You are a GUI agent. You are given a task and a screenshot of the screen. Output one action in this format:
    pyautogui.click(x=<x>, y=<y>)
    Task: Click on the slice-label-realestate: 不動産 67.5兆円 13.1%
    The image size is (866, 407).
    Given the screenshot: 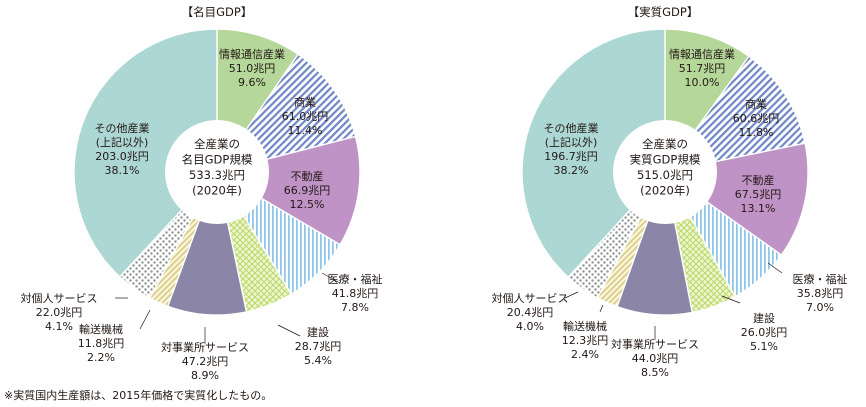 What is the action you would take?
    pyautogui.click(x=758, y=194)
    